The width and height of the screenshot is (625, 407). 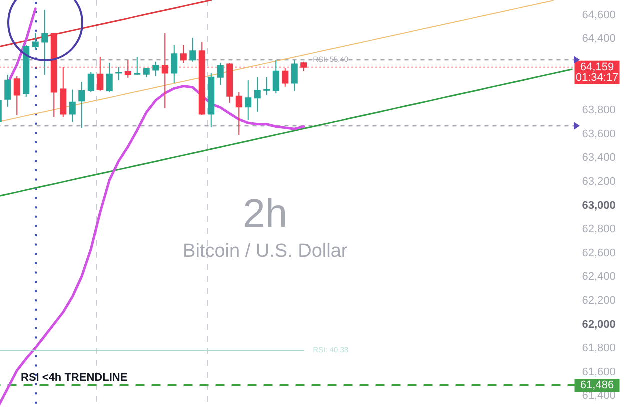 What do you see at coordinates (599, 372) in the screenshot?
I see `y-tick-label: 61,600` at bounding box center [599, 372].